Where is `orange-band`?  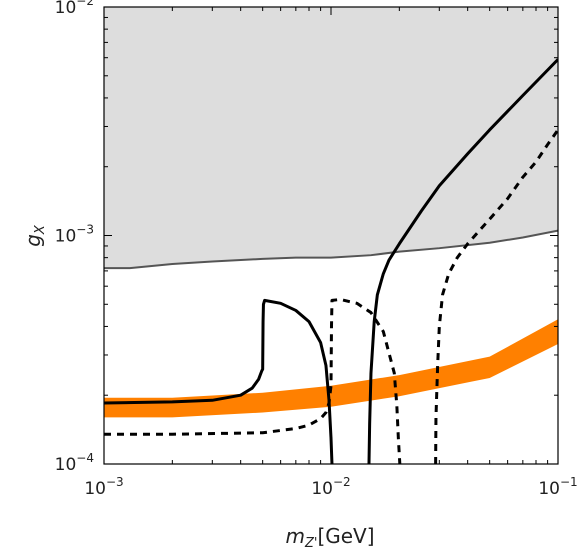 orange-band is located at coordinates (331, 368).